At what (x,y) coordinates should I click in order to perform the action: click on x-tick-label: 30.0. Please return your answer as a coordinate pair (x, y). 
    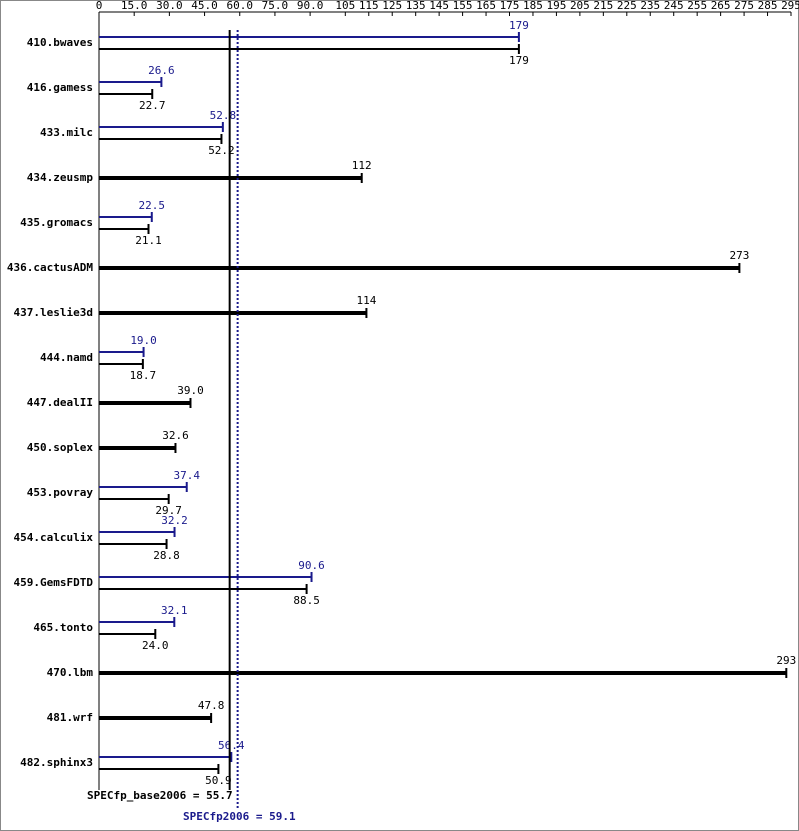
    Looking at the image, I should click on (169, 6).